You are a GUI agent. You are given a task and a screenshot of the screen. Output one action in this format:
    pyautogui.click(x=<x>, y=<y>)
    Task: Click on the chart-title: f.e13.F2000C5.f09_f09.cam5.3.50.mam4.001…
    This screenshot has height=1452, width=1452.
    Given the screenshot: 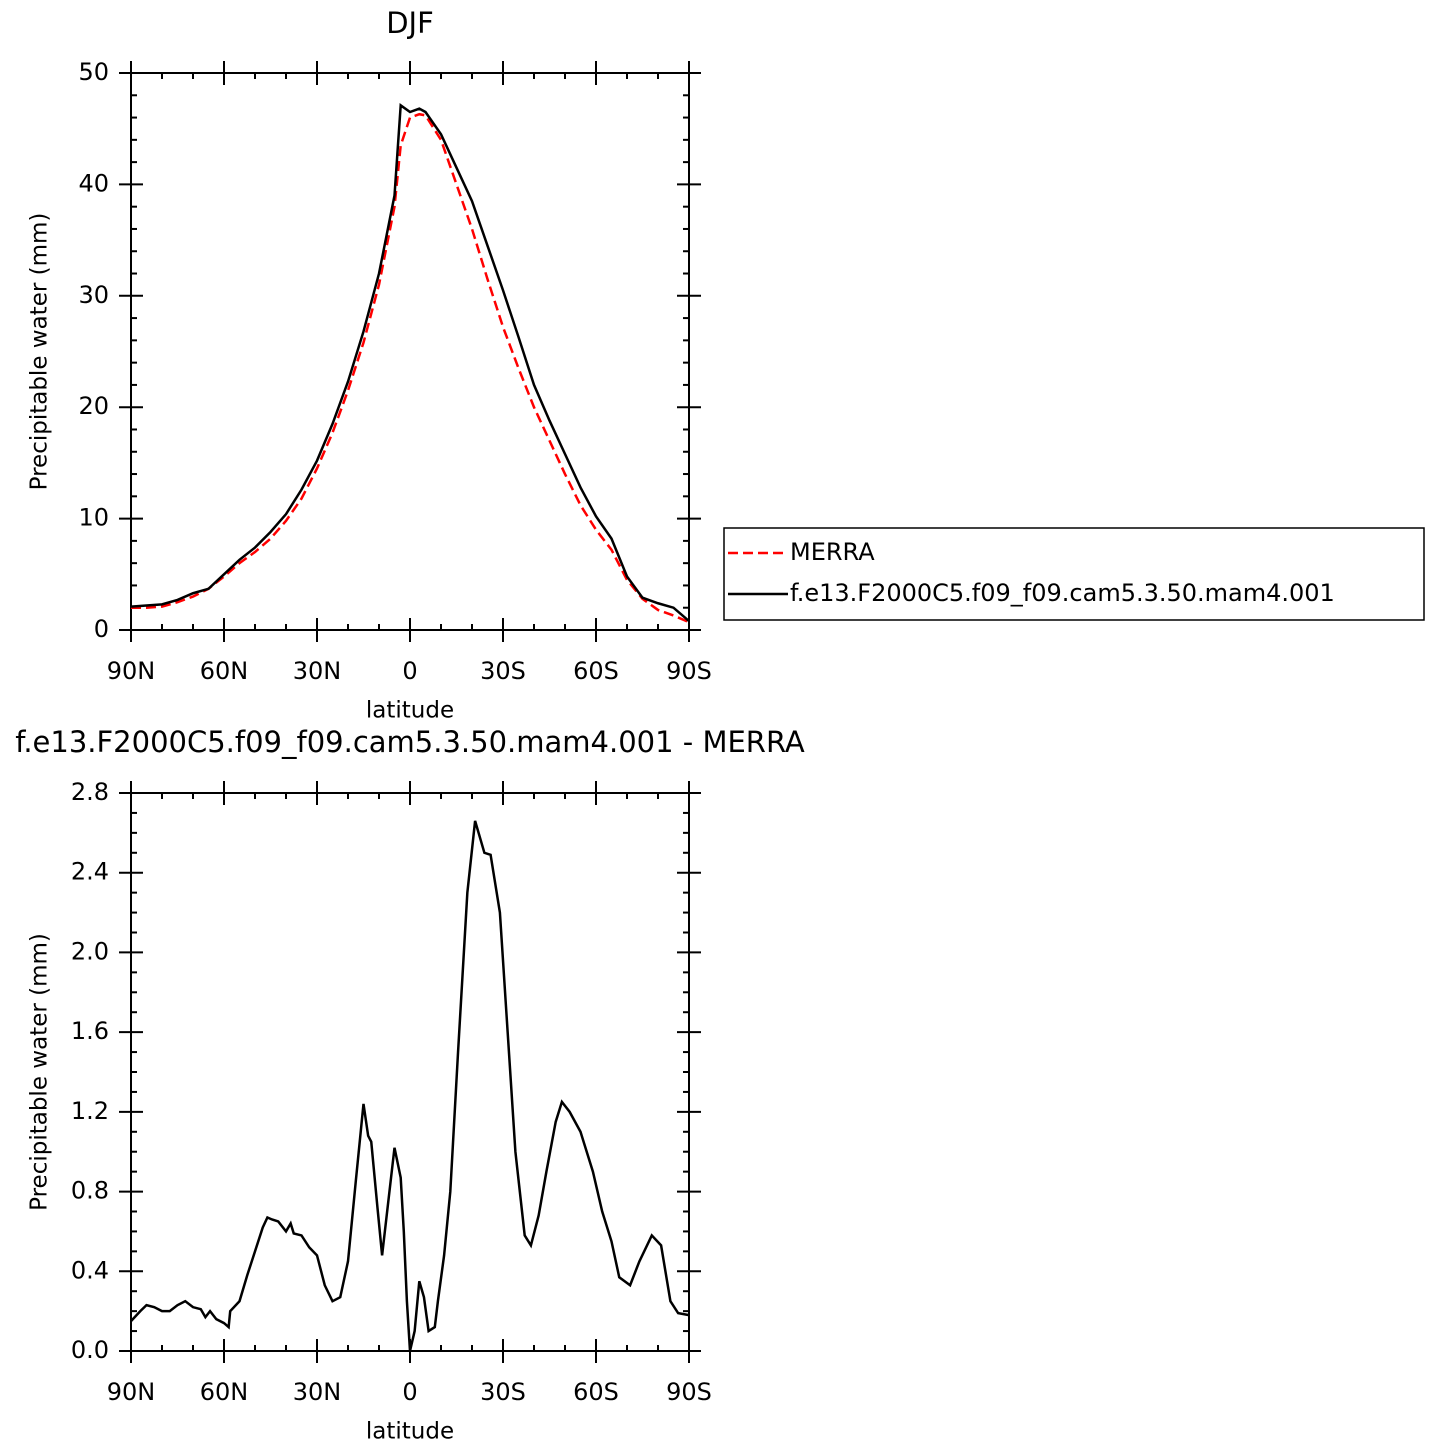 What is the action you would take?
    pyautogui.click(x=410, y=742)
    